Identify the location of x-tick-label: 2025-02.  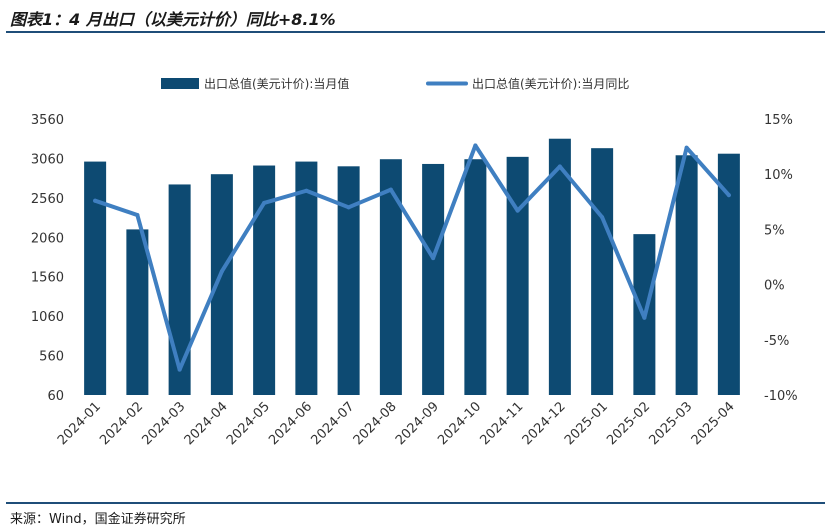
(628, 423).